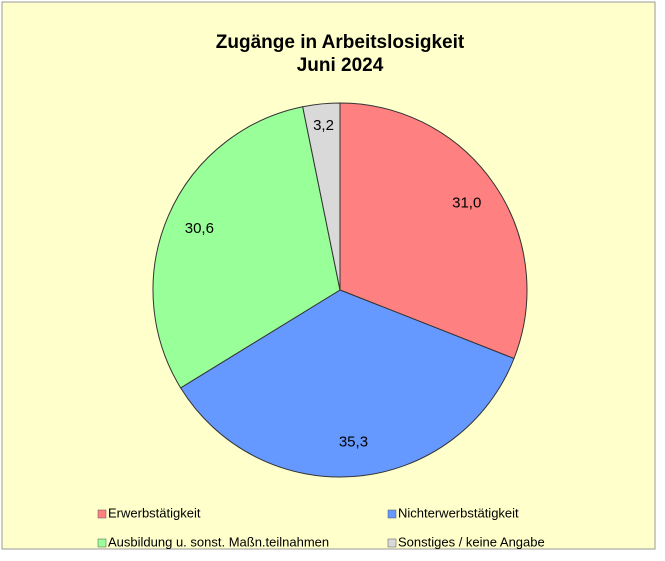 The height and width of the screenshot is (561, 665). What do you see at coordinates (466, 203) in the screenshot?
I see `data-label: 31,0` at bounding box center [466, 203].